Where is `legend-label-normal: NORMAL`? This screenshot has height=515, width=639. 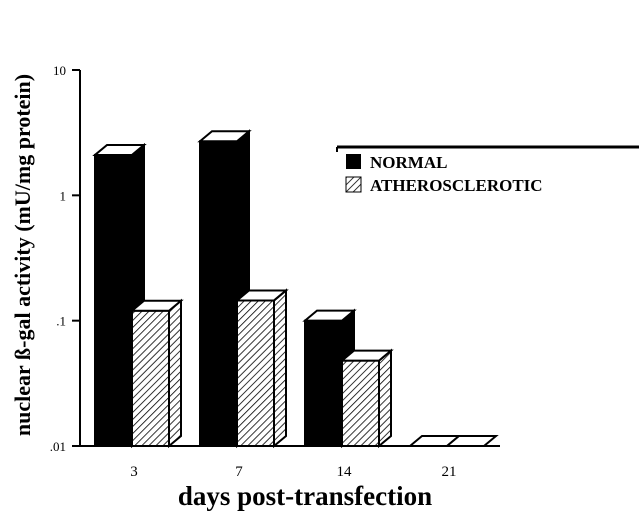
legend-label-normal: NORMAL is located at coordinates (408, 162).